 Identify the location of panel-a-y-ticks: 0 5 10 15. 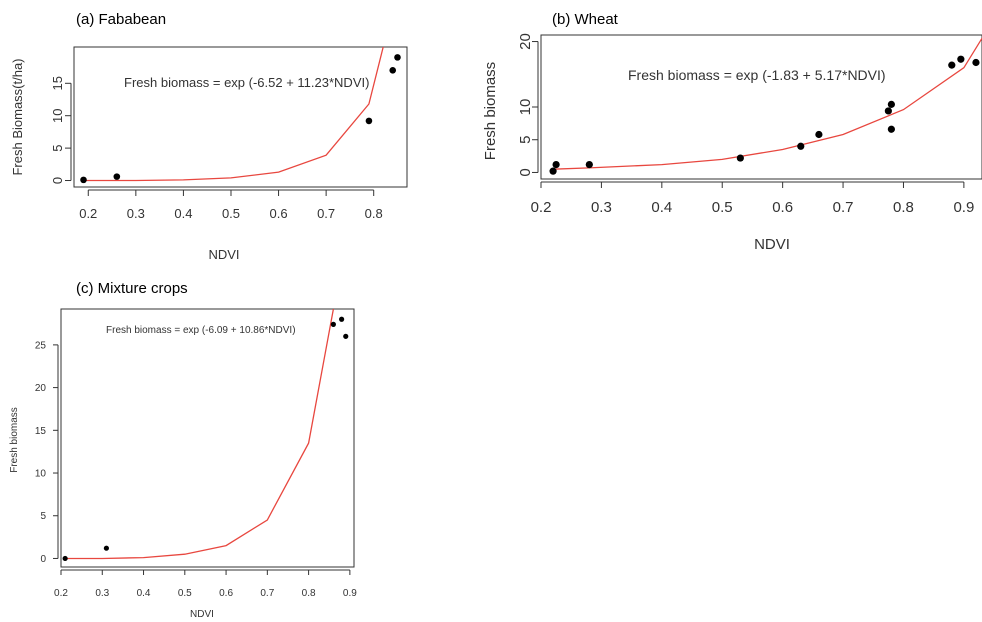
(61, 130).